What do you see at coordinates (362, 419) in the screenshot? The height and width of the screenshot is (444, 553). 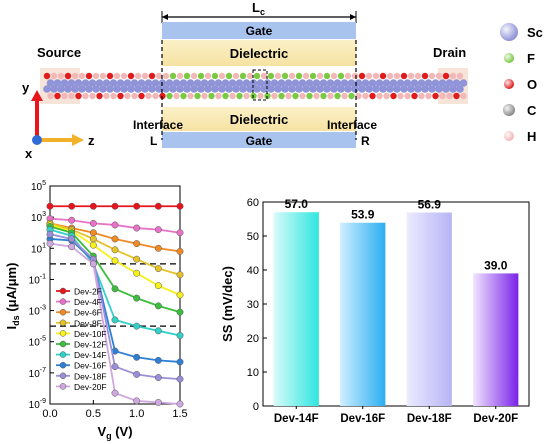 I see `bar-category-label: Dev-16F` at bounding box center [362, 419].